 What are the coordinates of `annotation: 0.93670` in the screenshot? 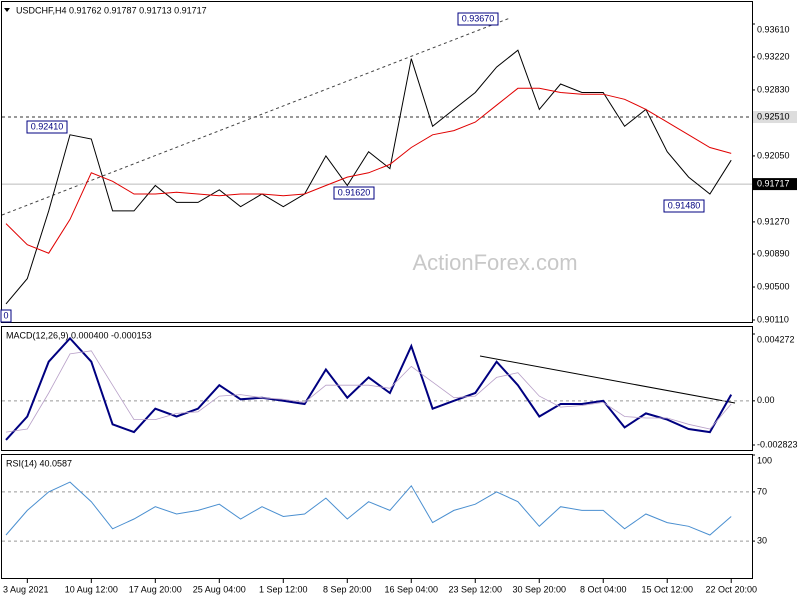 It's located at (478, 18).